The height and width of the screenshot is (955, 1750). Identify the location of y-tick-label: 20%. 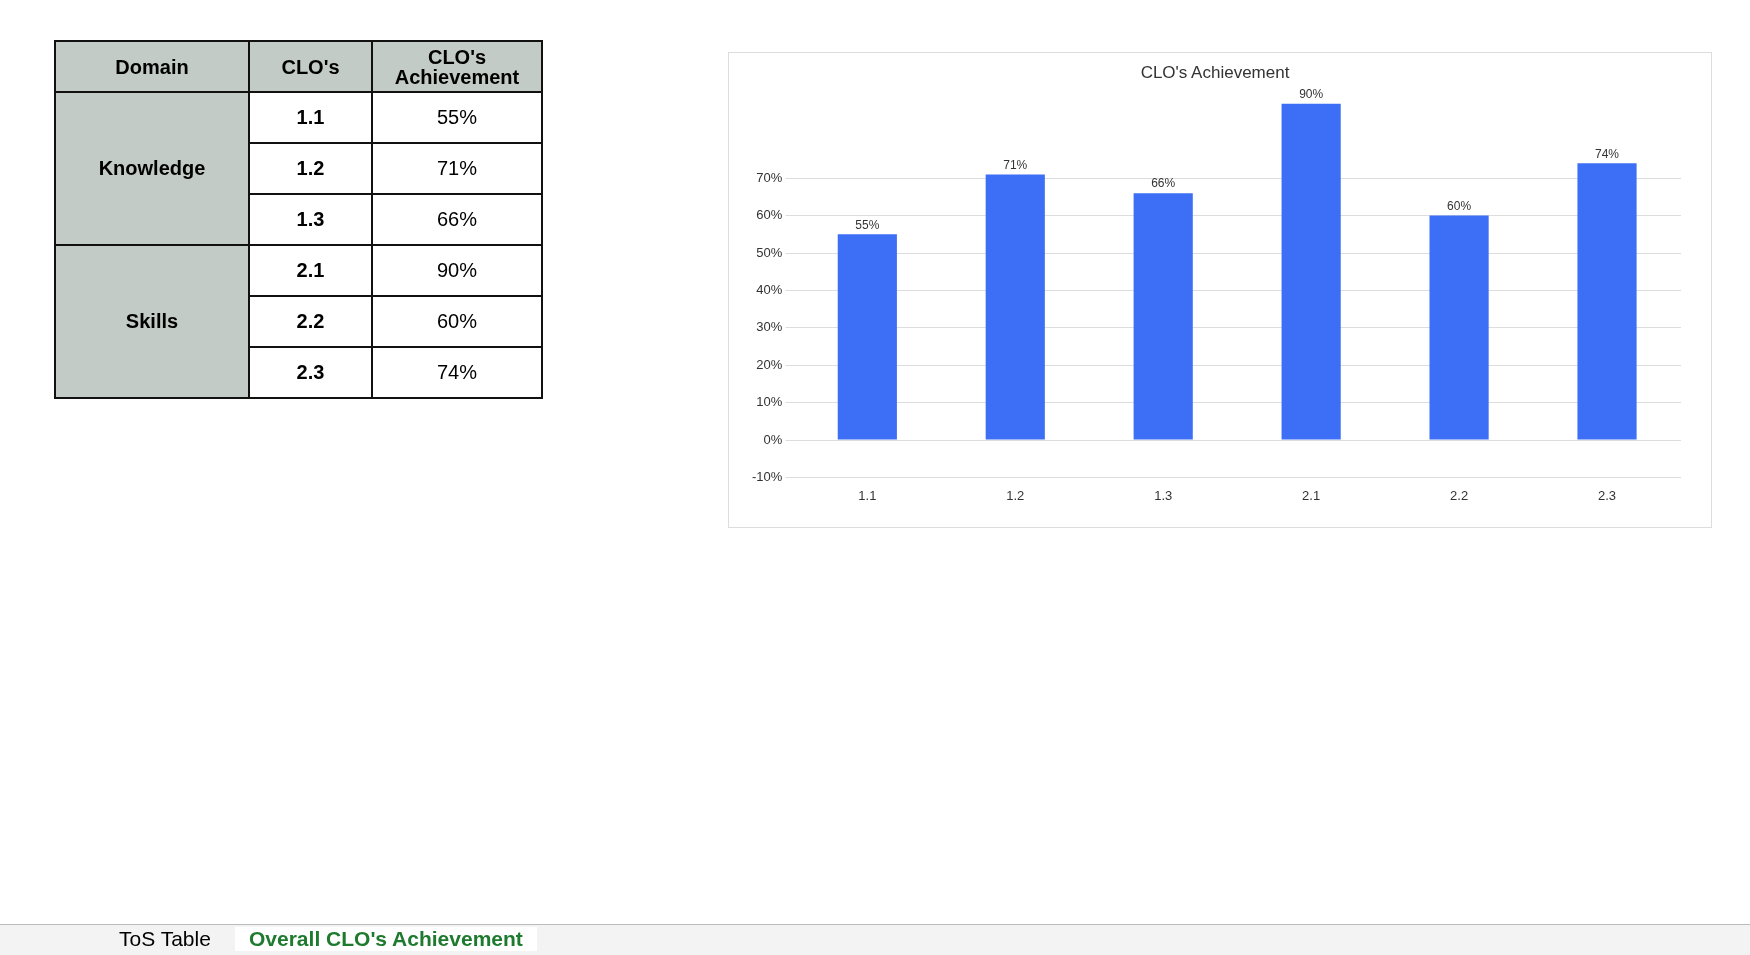
(769, 364).